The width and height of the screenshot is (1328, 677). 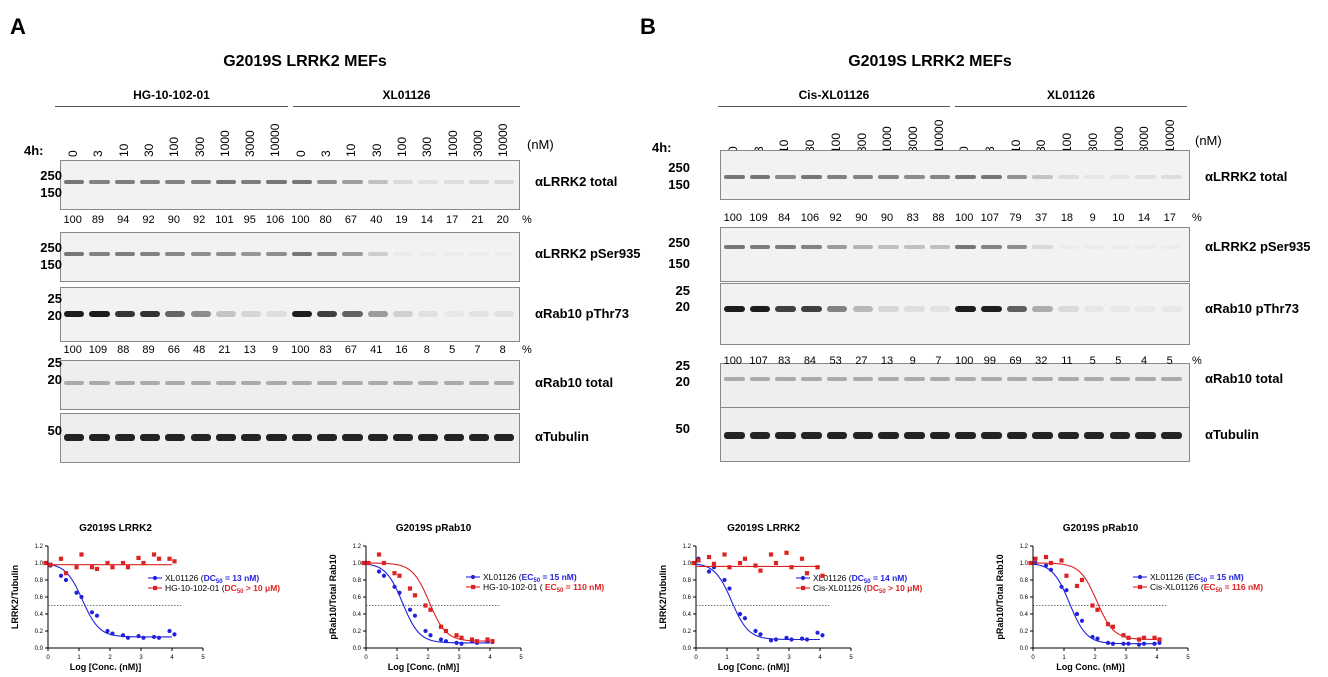 What do you see at coordinates (521, 658) in the screenshot?
I see `x-tick-label: 5` at bounding box center [521, 658].